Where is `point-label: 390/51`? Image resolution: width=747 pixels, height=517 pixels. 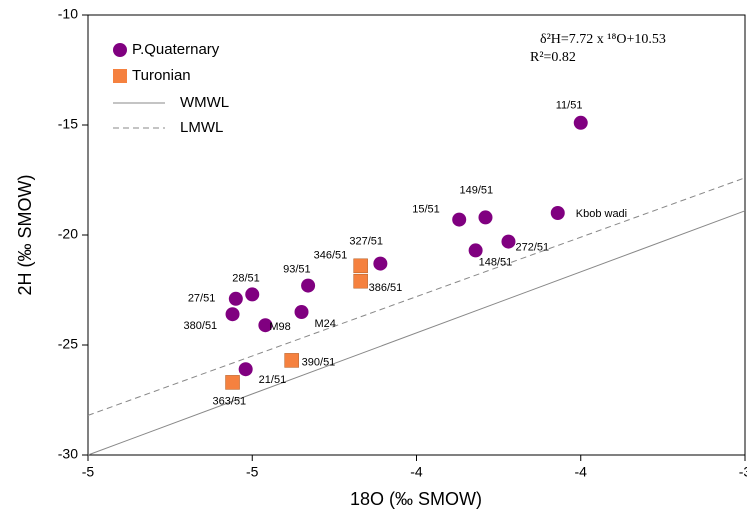
point-label: 390/51 is located at coordinates (319, 362).